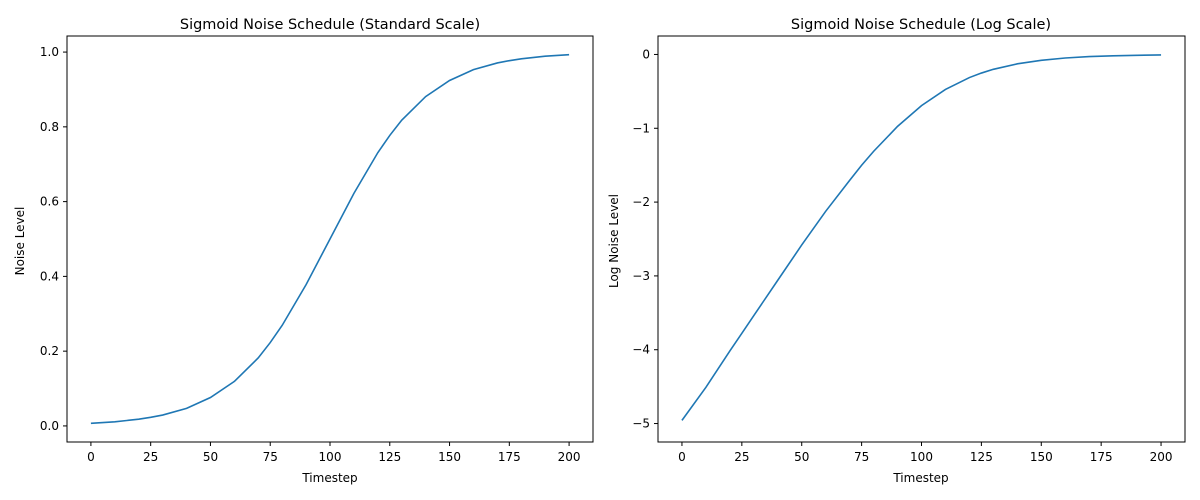 Image resolution: width=1200 pixels, height=500 pixels. What do you see at coordinates (614, 241) in the screenshot?
I see `y-axis-label: Log Noise Level` at bounding box center [614, 241].